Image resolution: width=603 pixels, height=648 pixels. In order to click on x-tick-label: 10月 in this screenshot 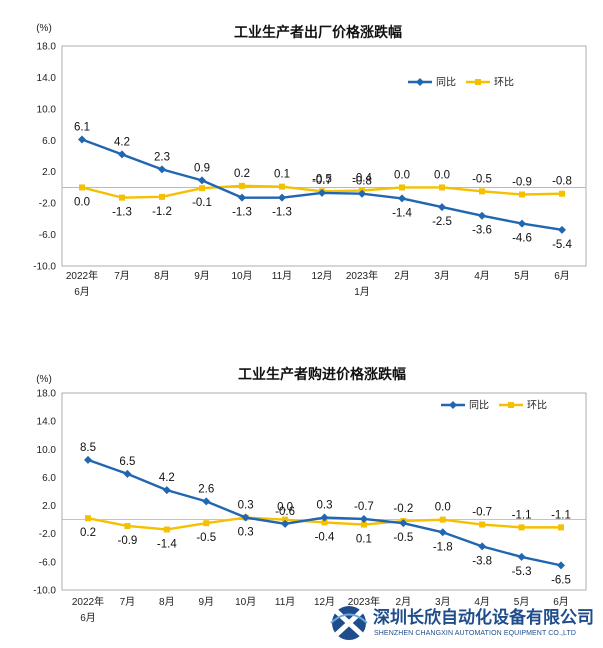, I will do `click(245, 602)`.